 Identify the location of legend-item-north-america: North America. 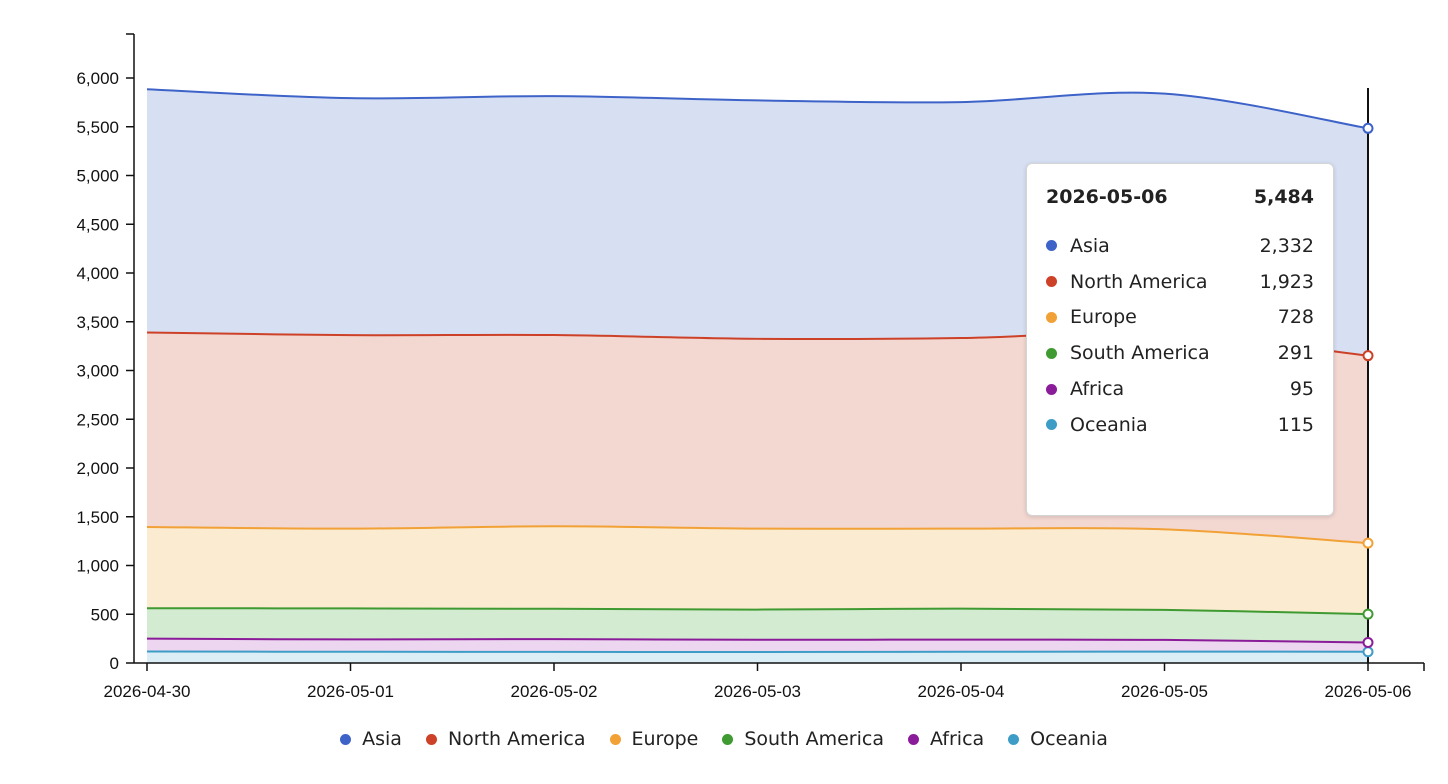
(505, 739).